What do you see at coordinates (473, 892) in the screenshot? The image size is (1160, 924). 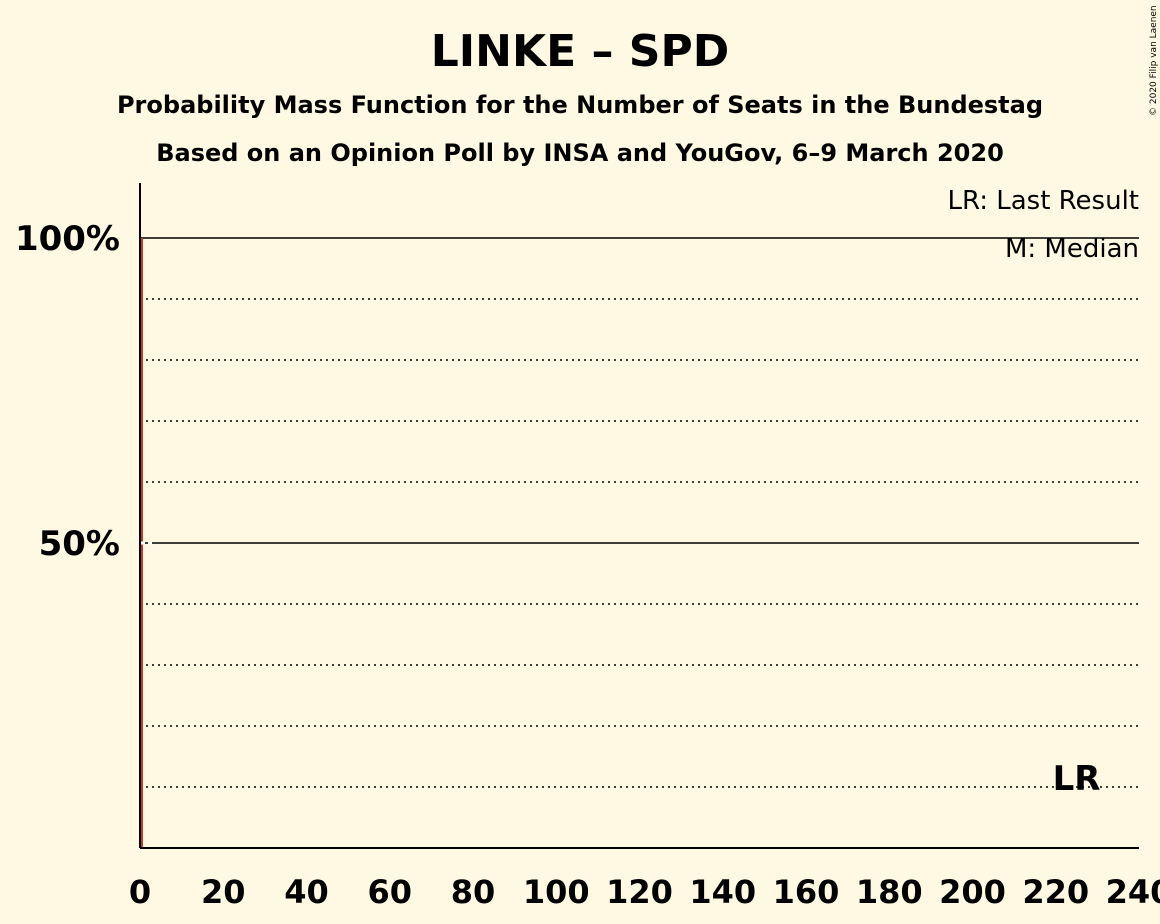 I see `x-tick-label: 80` at bounding box center [473, 892].